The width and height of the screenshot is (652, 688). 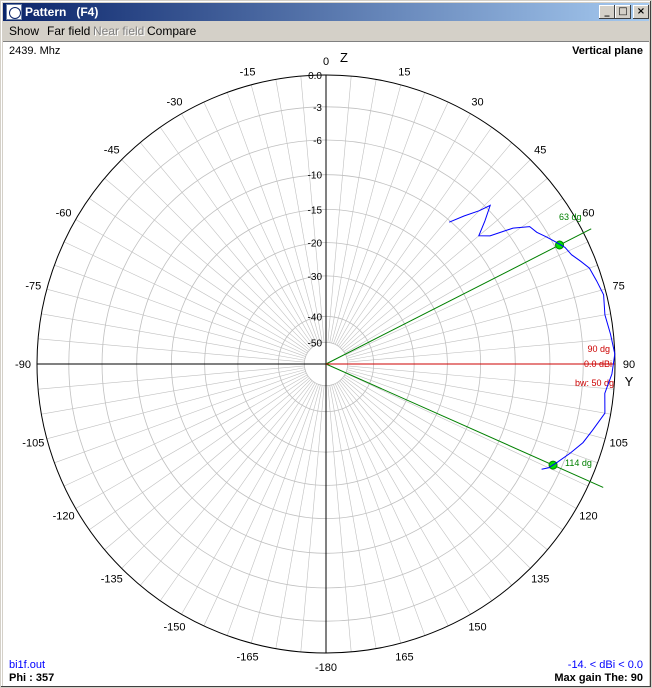 I want to click on angle-label: -165, so click(x=248, y=658).